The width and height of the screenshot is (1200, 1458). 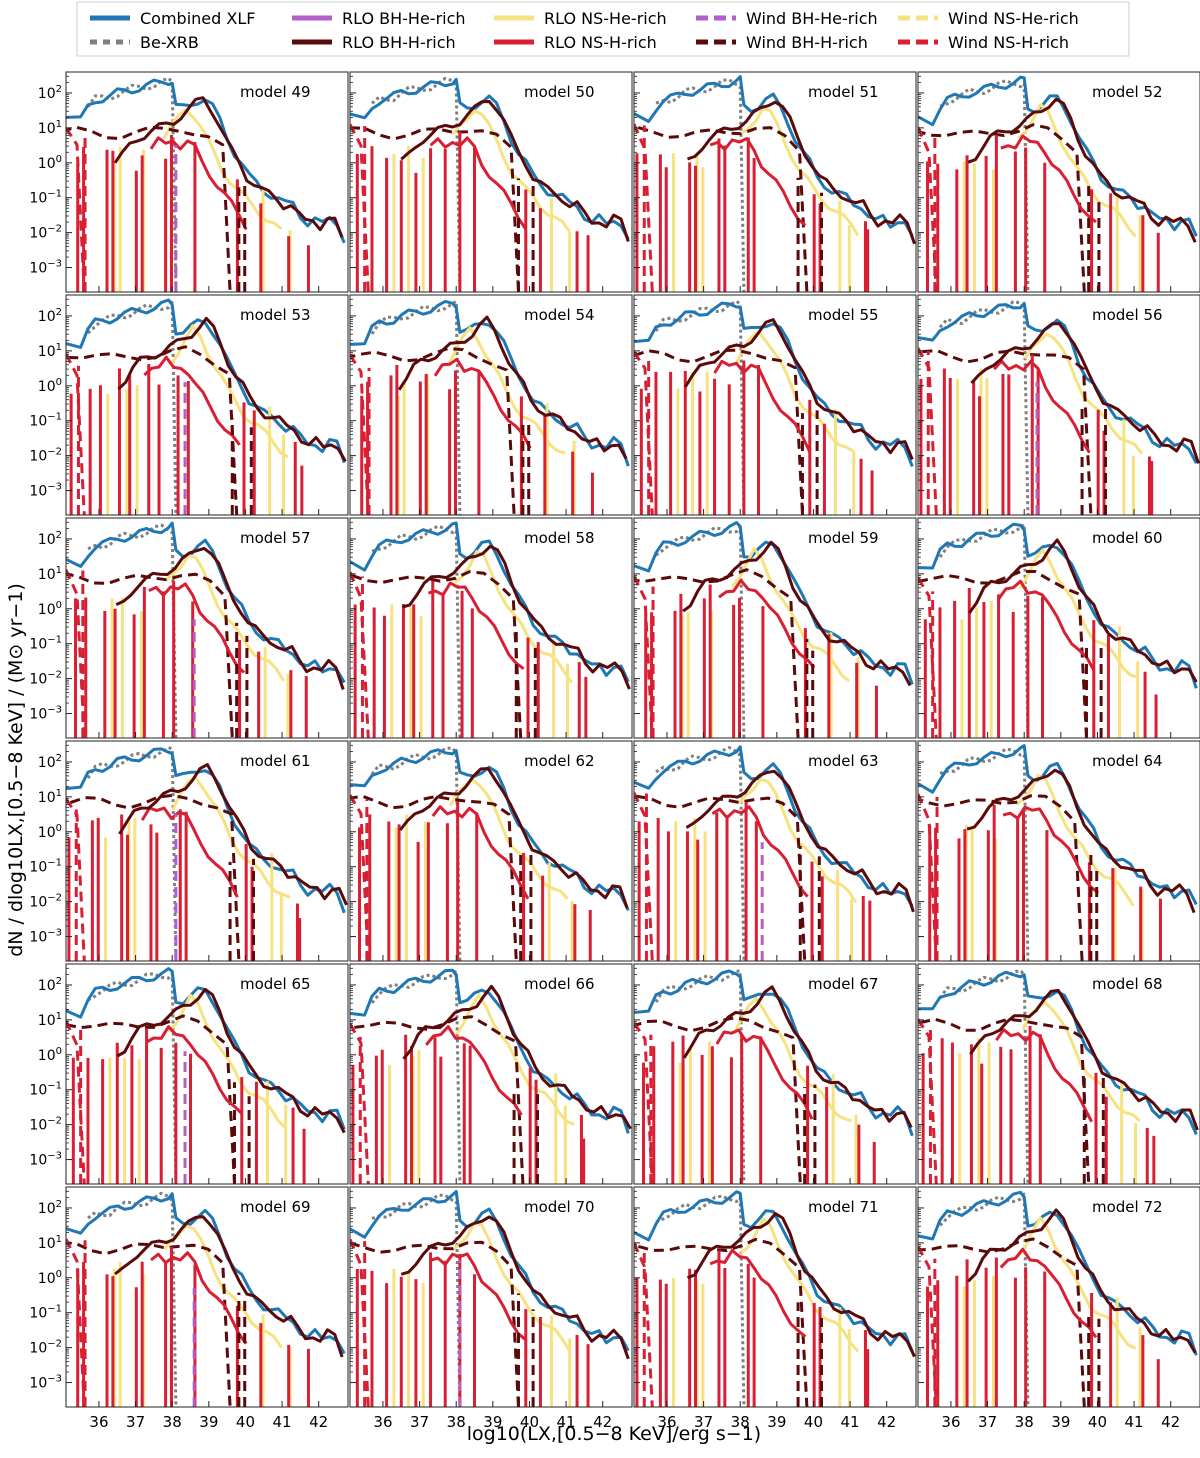 I want to click on panel-2: model 50, so click(x=491, y=182).